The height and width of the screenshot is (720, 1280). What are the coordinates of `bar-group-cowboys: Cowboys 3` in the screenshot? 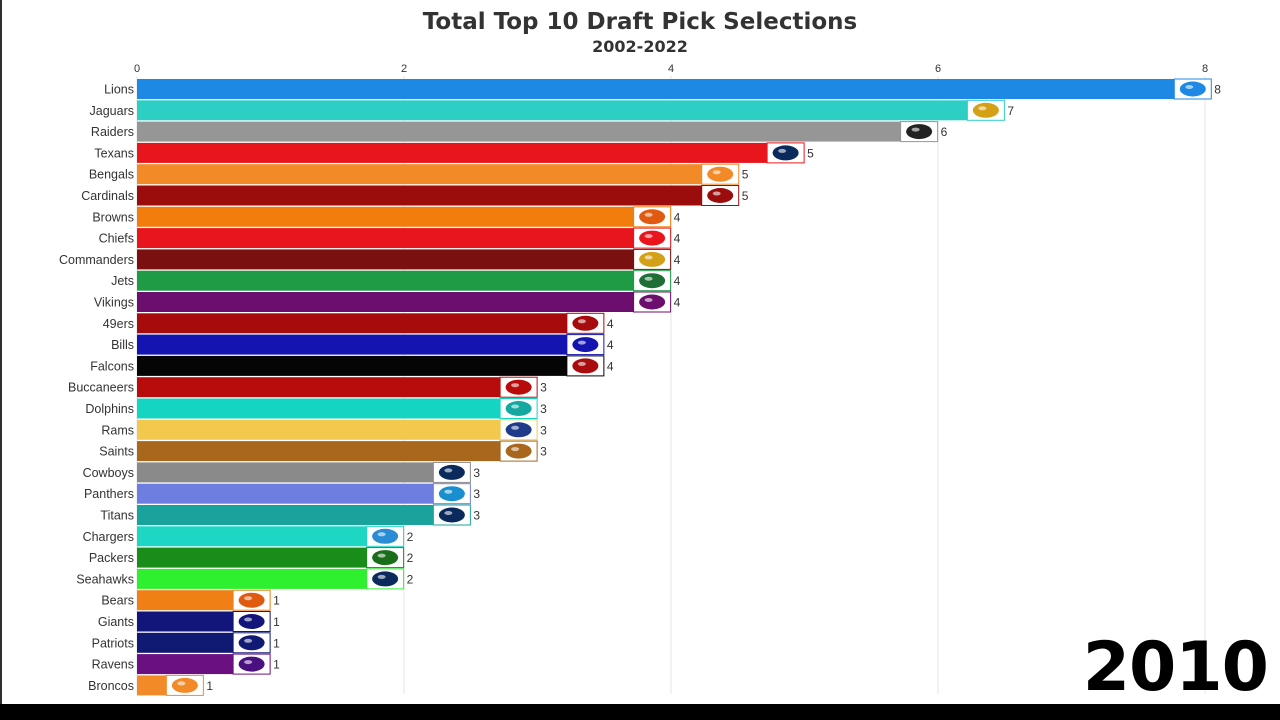 It's located at (281, 472).